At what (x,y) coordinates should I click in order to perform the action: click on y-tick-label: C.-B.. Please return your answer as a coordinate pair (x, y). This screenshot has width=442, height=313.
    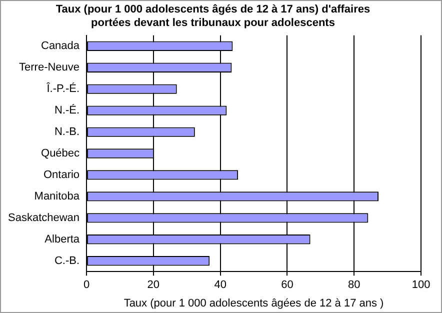
    Looking at the image, I should click on (67, 260).